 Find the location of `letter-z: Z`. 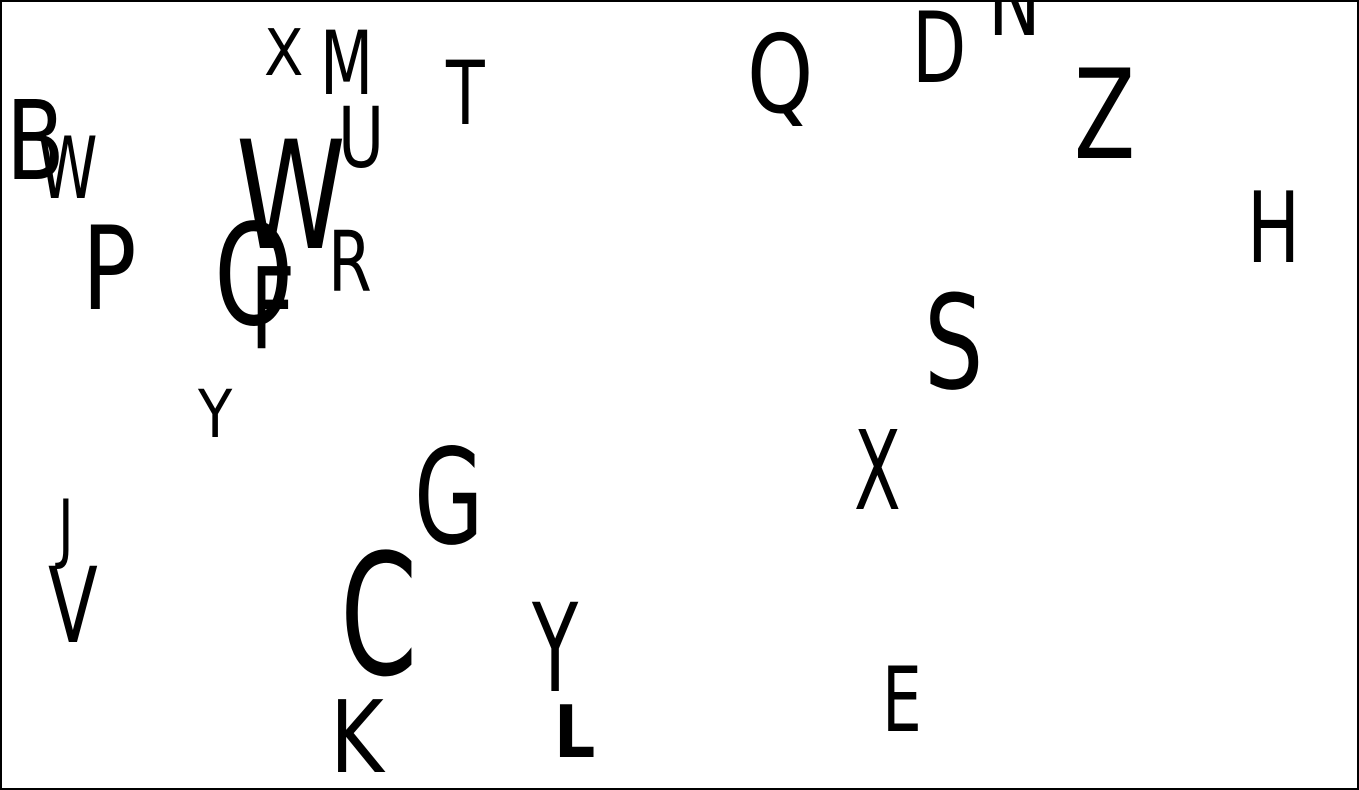

letter-z: Z is located at coordinates (1104, 116).